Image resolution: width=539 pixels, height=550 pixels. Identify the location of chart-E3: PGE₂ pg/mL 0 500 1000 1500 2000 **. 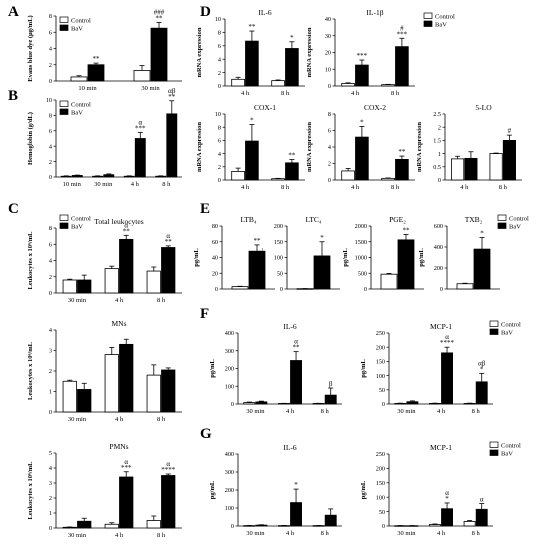
(383, 254).